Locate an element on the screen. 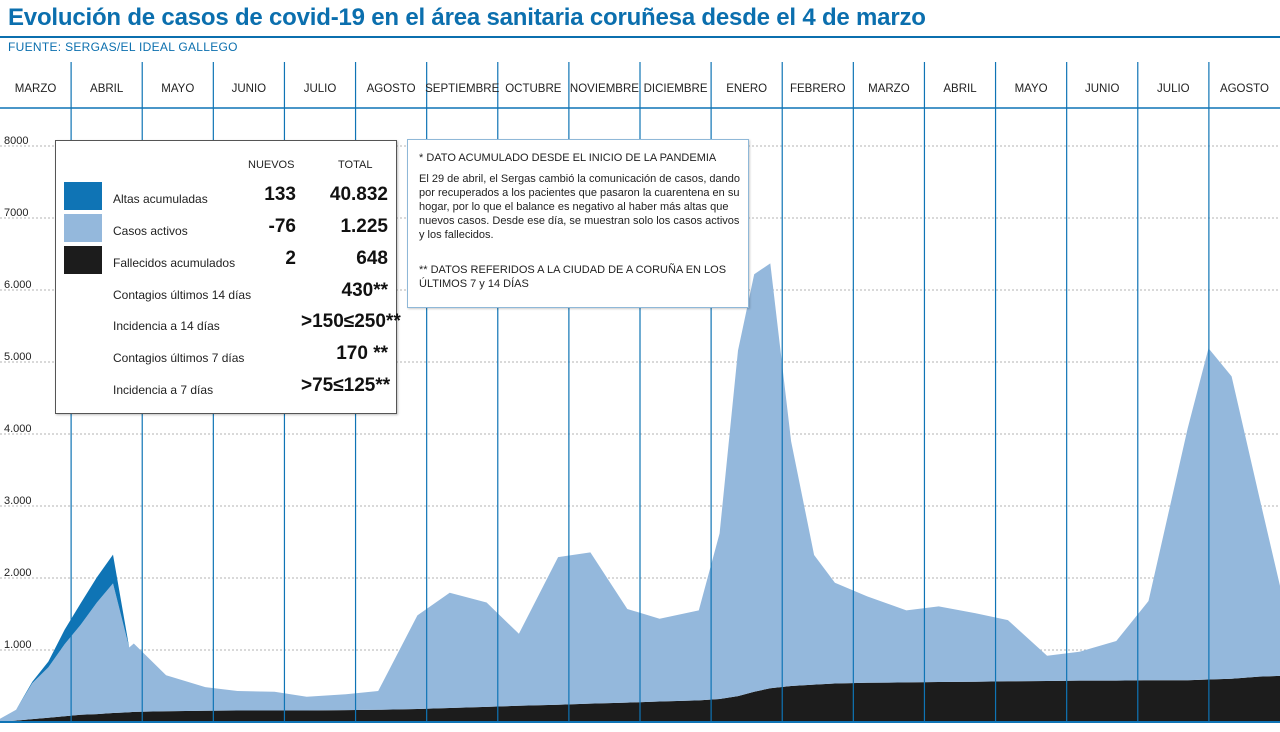  month-label: ENERO is located at coordinates (746, 89).